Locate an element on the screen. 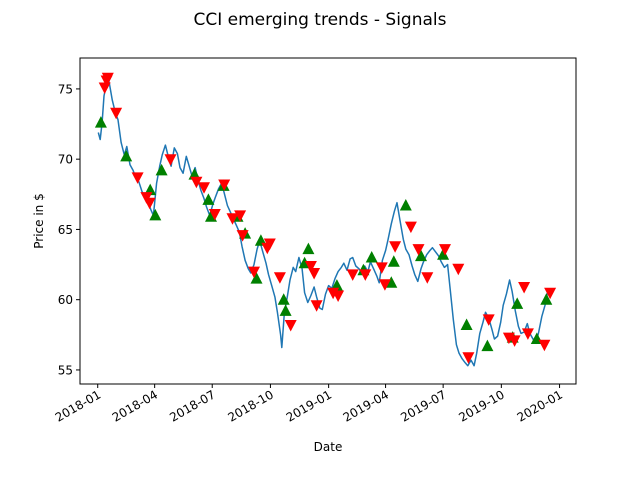 This screenshot has width=640, height=484. y-axis-label: Price in $ is located at coordinates (39, 220).